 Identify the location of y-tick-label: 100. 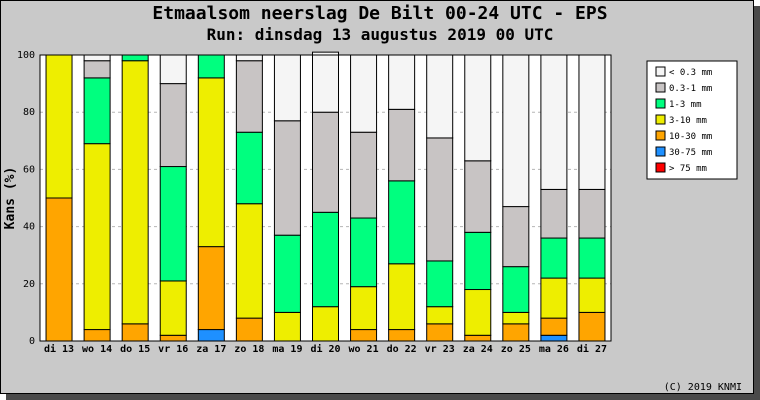
(26, 55).